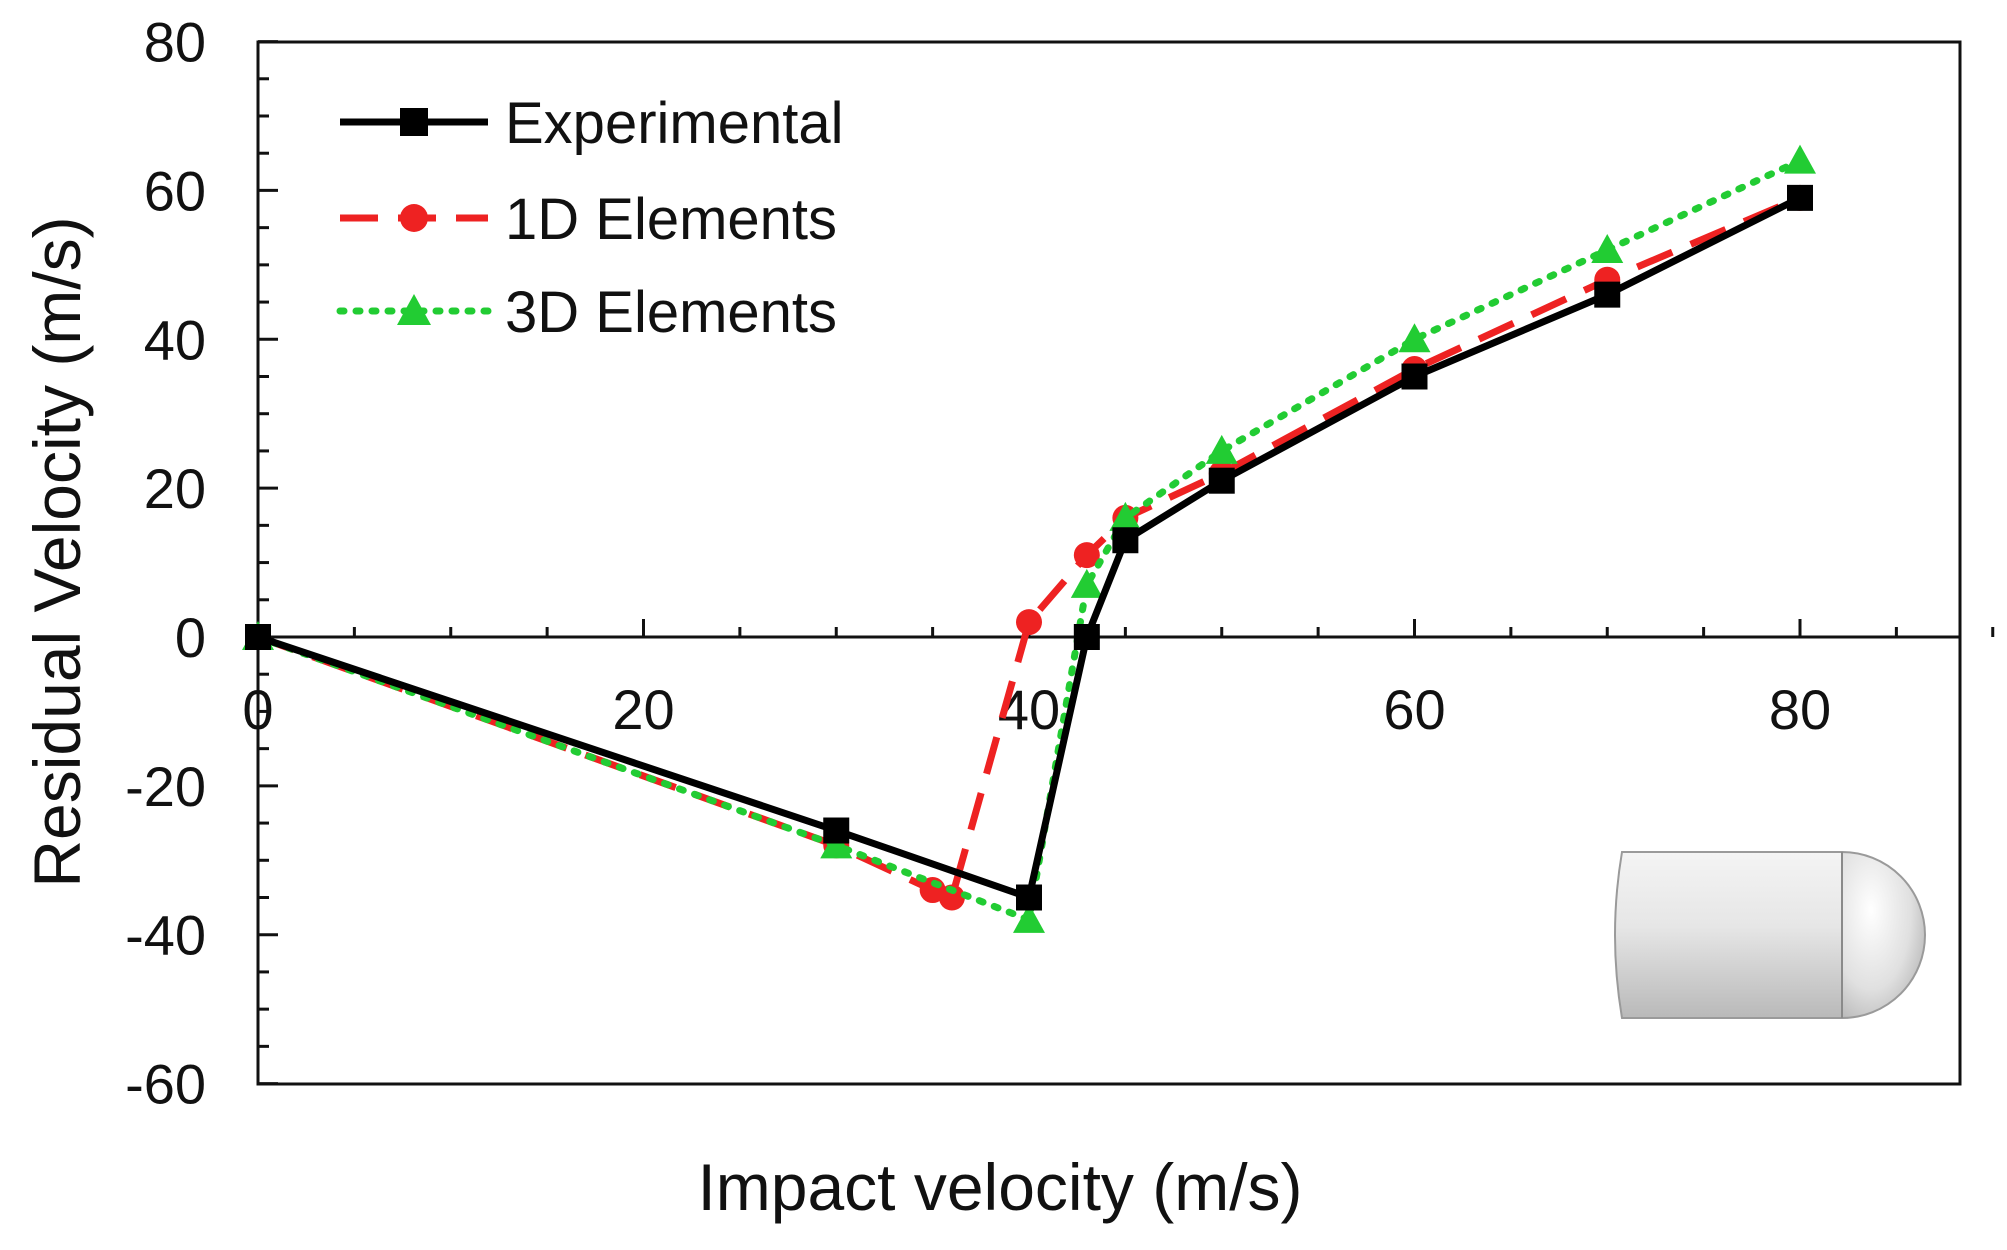 The height and width of the screenshot is (1250, 2007). Describe the element at coordinates (175, 488) in the screenshot. I see `y-tick-label: 20` at that location.